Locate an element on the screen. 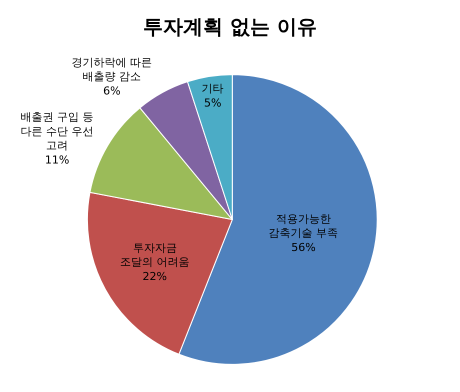 The width and height of the screenshot is (460, 392). slice-label: 투자자금 조달의 어려움 is located at coordinates (155, 255).